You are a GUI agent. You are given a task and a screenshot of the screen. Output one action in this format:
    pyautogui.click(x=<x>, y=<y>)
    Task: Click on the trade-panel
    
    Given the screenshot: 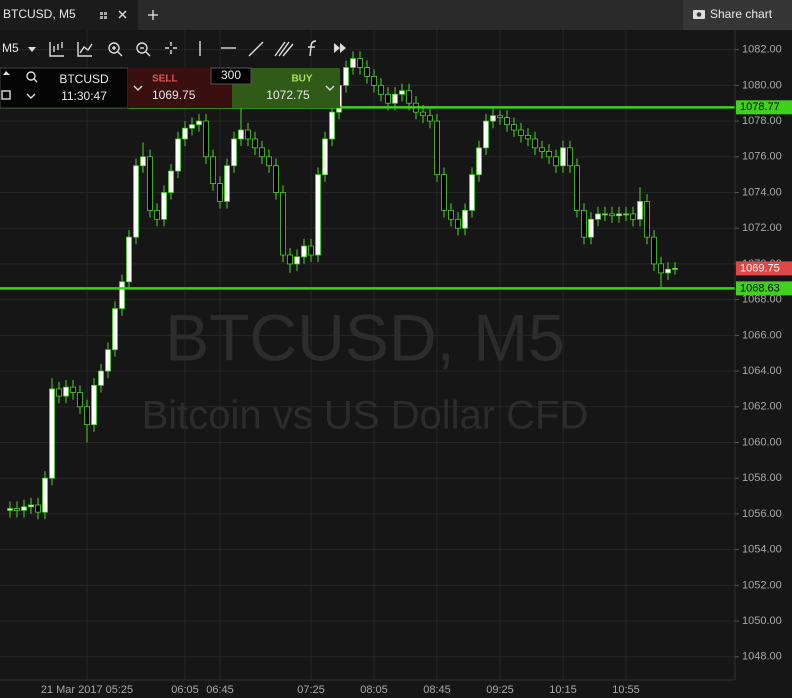 What is the action you would take?
    pyautogui.click(x=64, y=88)
    